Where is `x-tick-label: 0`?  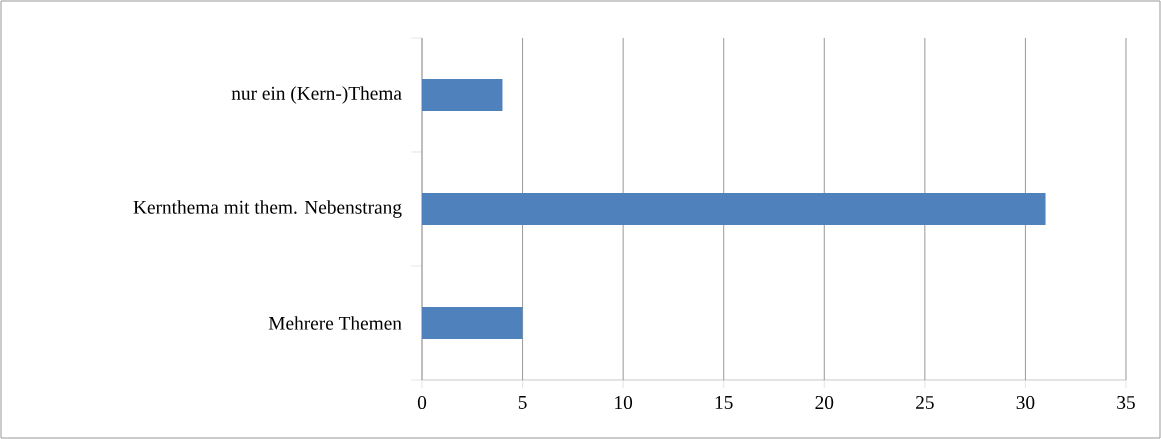 x-tick-label: 0 is located at coordinates (422, 403).